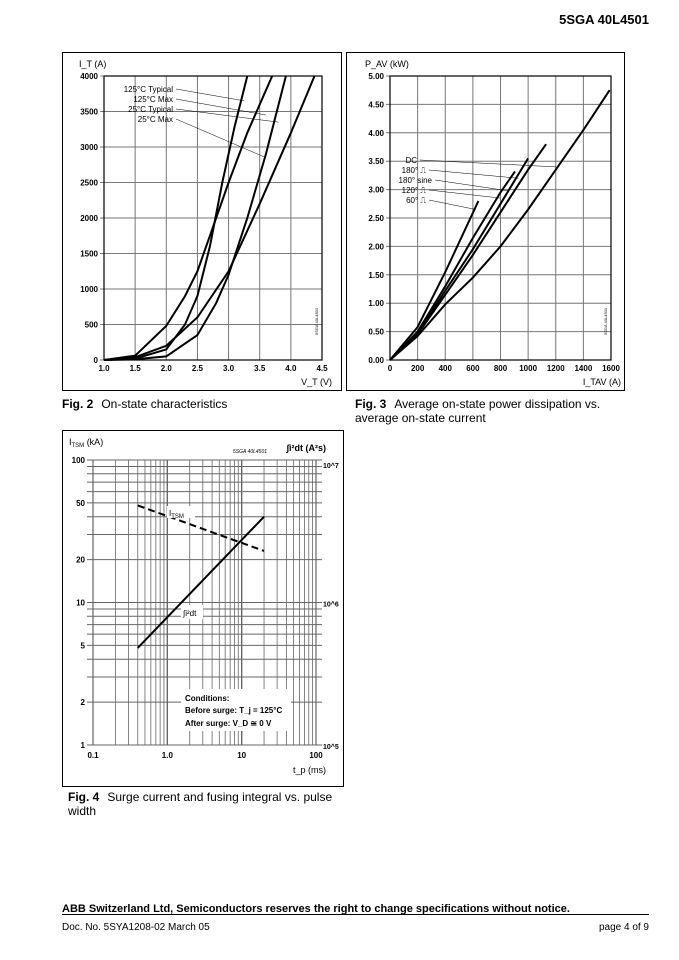 This screenshot has height=960, width=679. I want to click on y-axis-label: I_T (A), so click(92, 64).